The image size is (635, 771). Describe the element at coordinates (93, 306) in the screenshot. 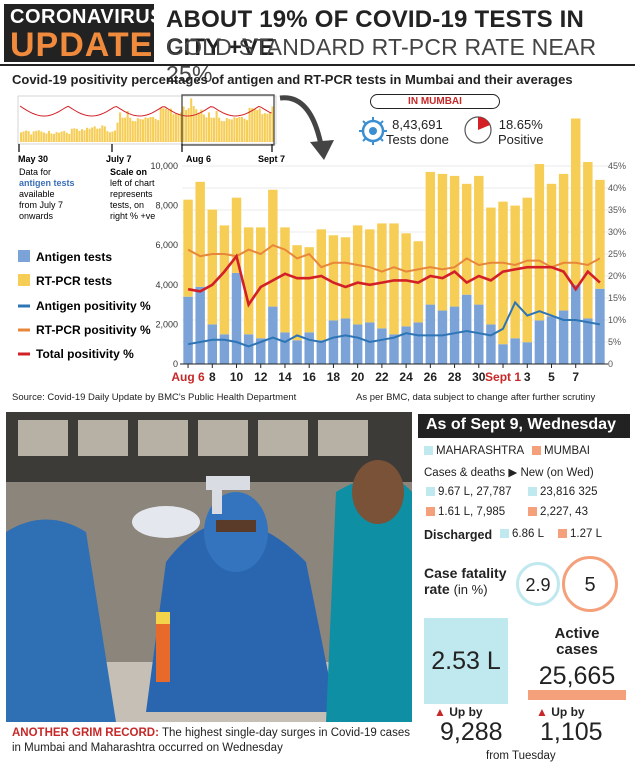

I see `legend-antigen-pct: Antigen positivity %` at that location.